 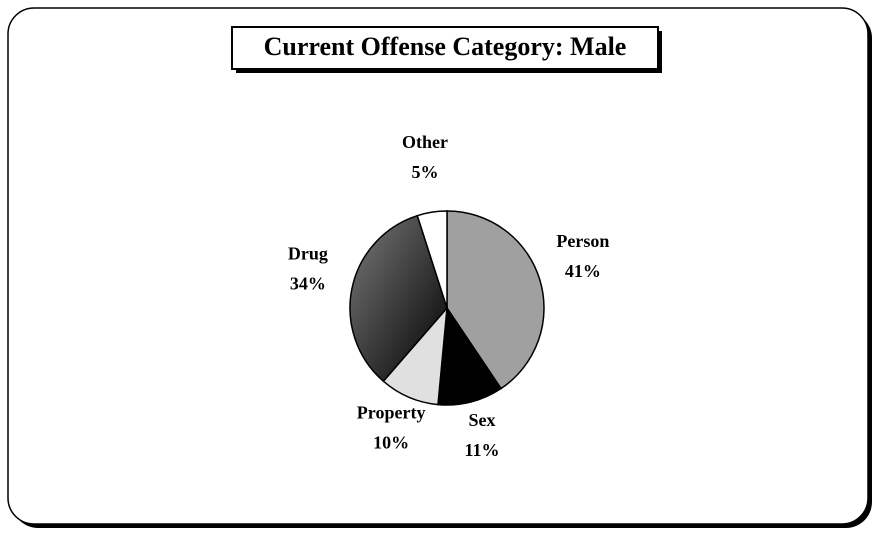 I want to click on slice-label: Drug, so click(x=308, y=254).